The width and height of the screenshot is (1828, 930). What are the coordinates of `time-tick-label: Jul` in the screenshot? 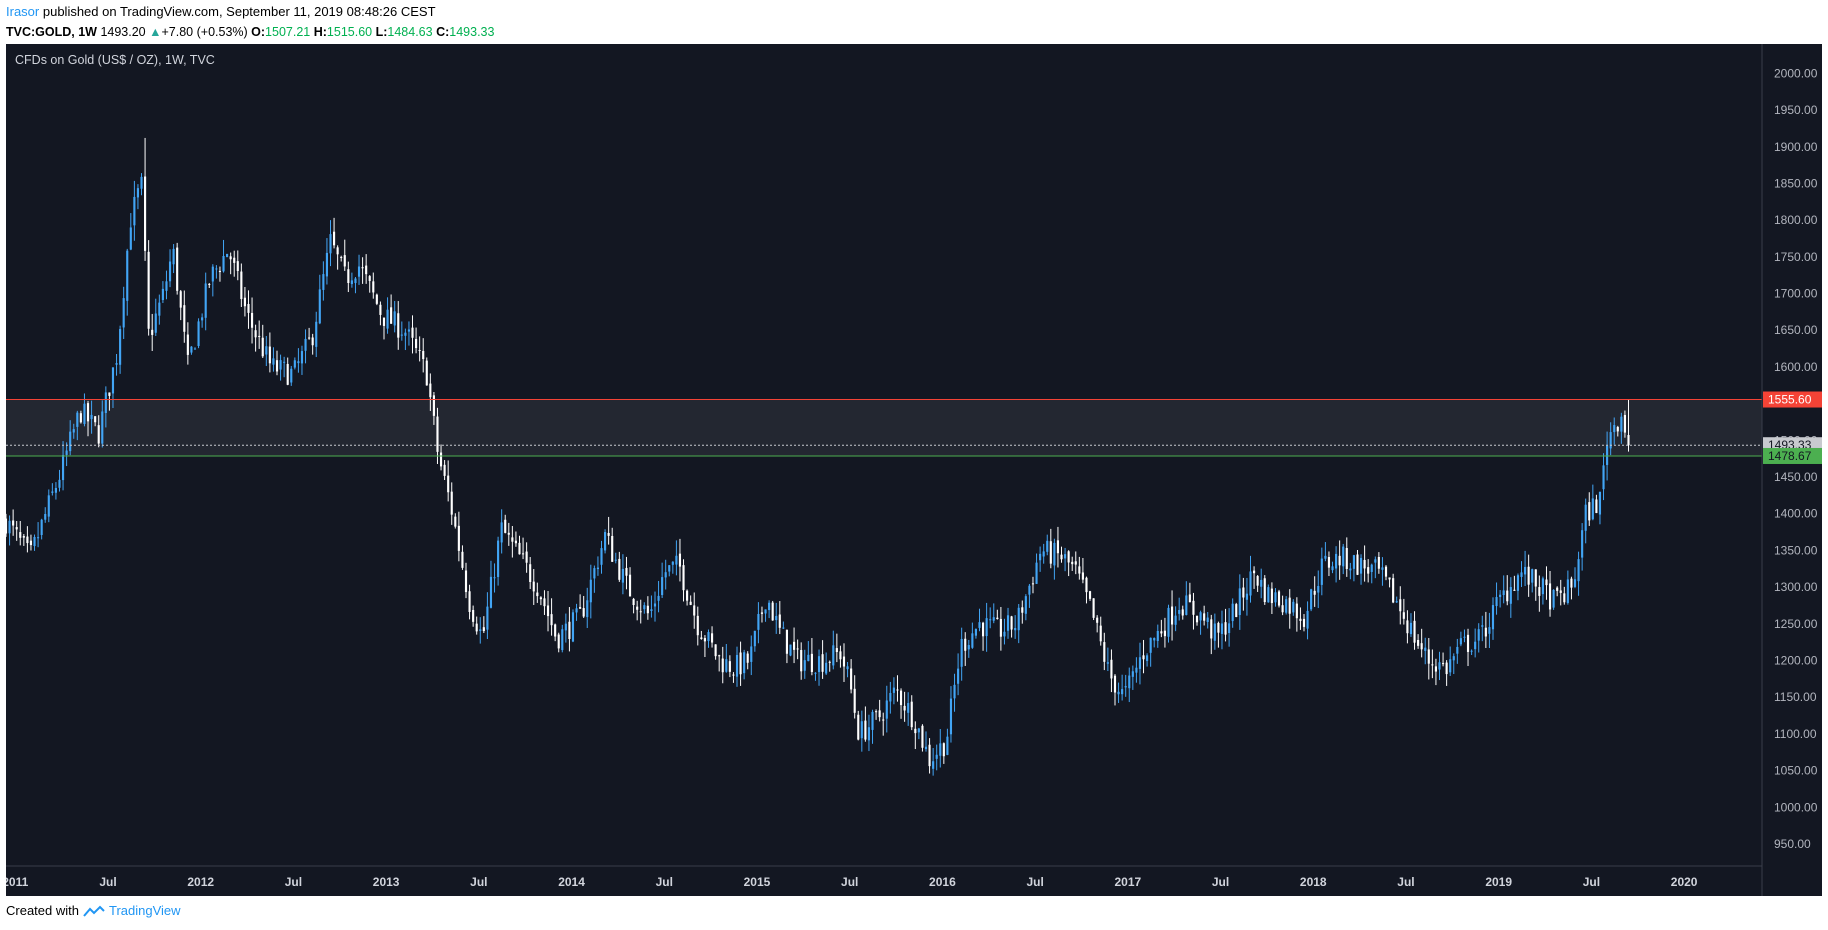 It's located at (1034, 882).